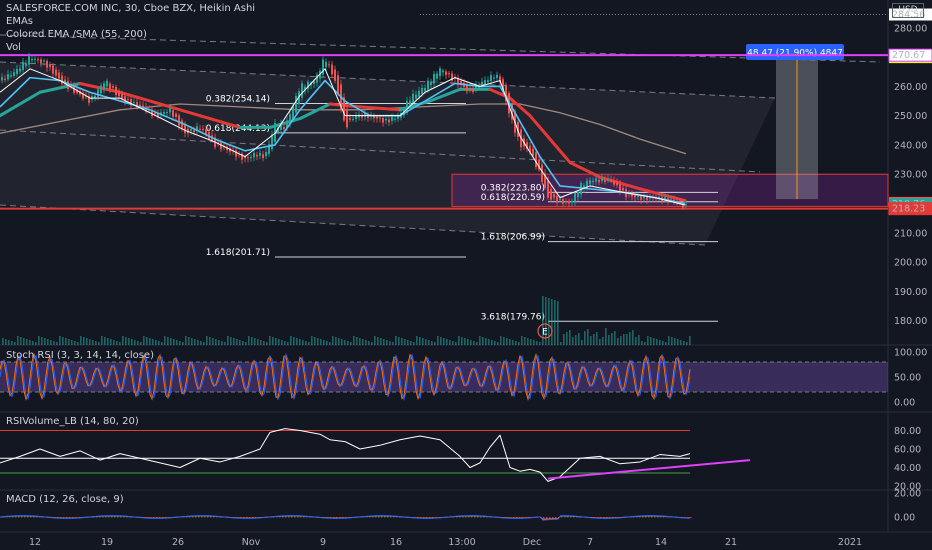 Image resolution: width=932 pixels, height=550 pixels. What do you see at coordinates (238, 253) in the screenshot?
I see `fib-label: 1.618(201.71)` at bounding box center [238, 253].